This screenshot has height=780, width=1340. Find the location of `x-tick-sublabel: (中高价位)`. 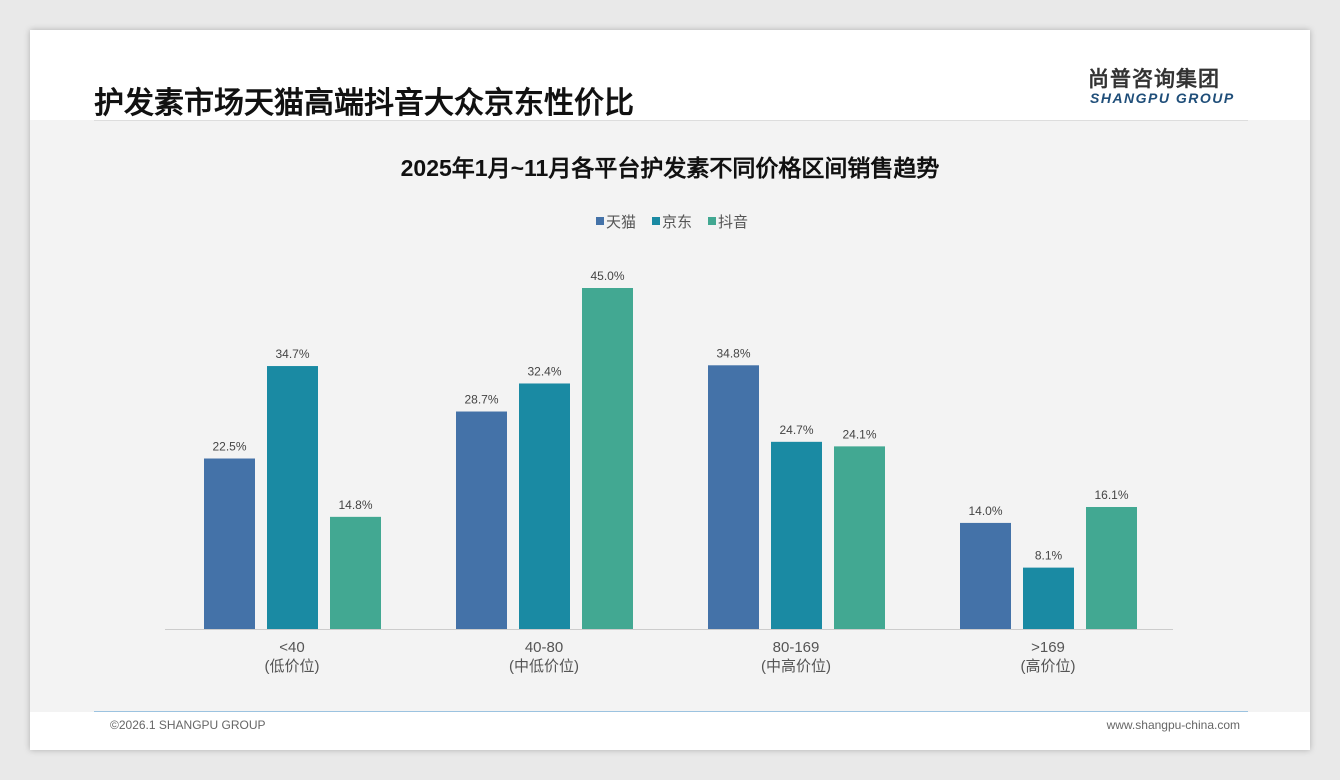

x-tick-sublabel: (中高价位) is located at coordinates (796, 666).